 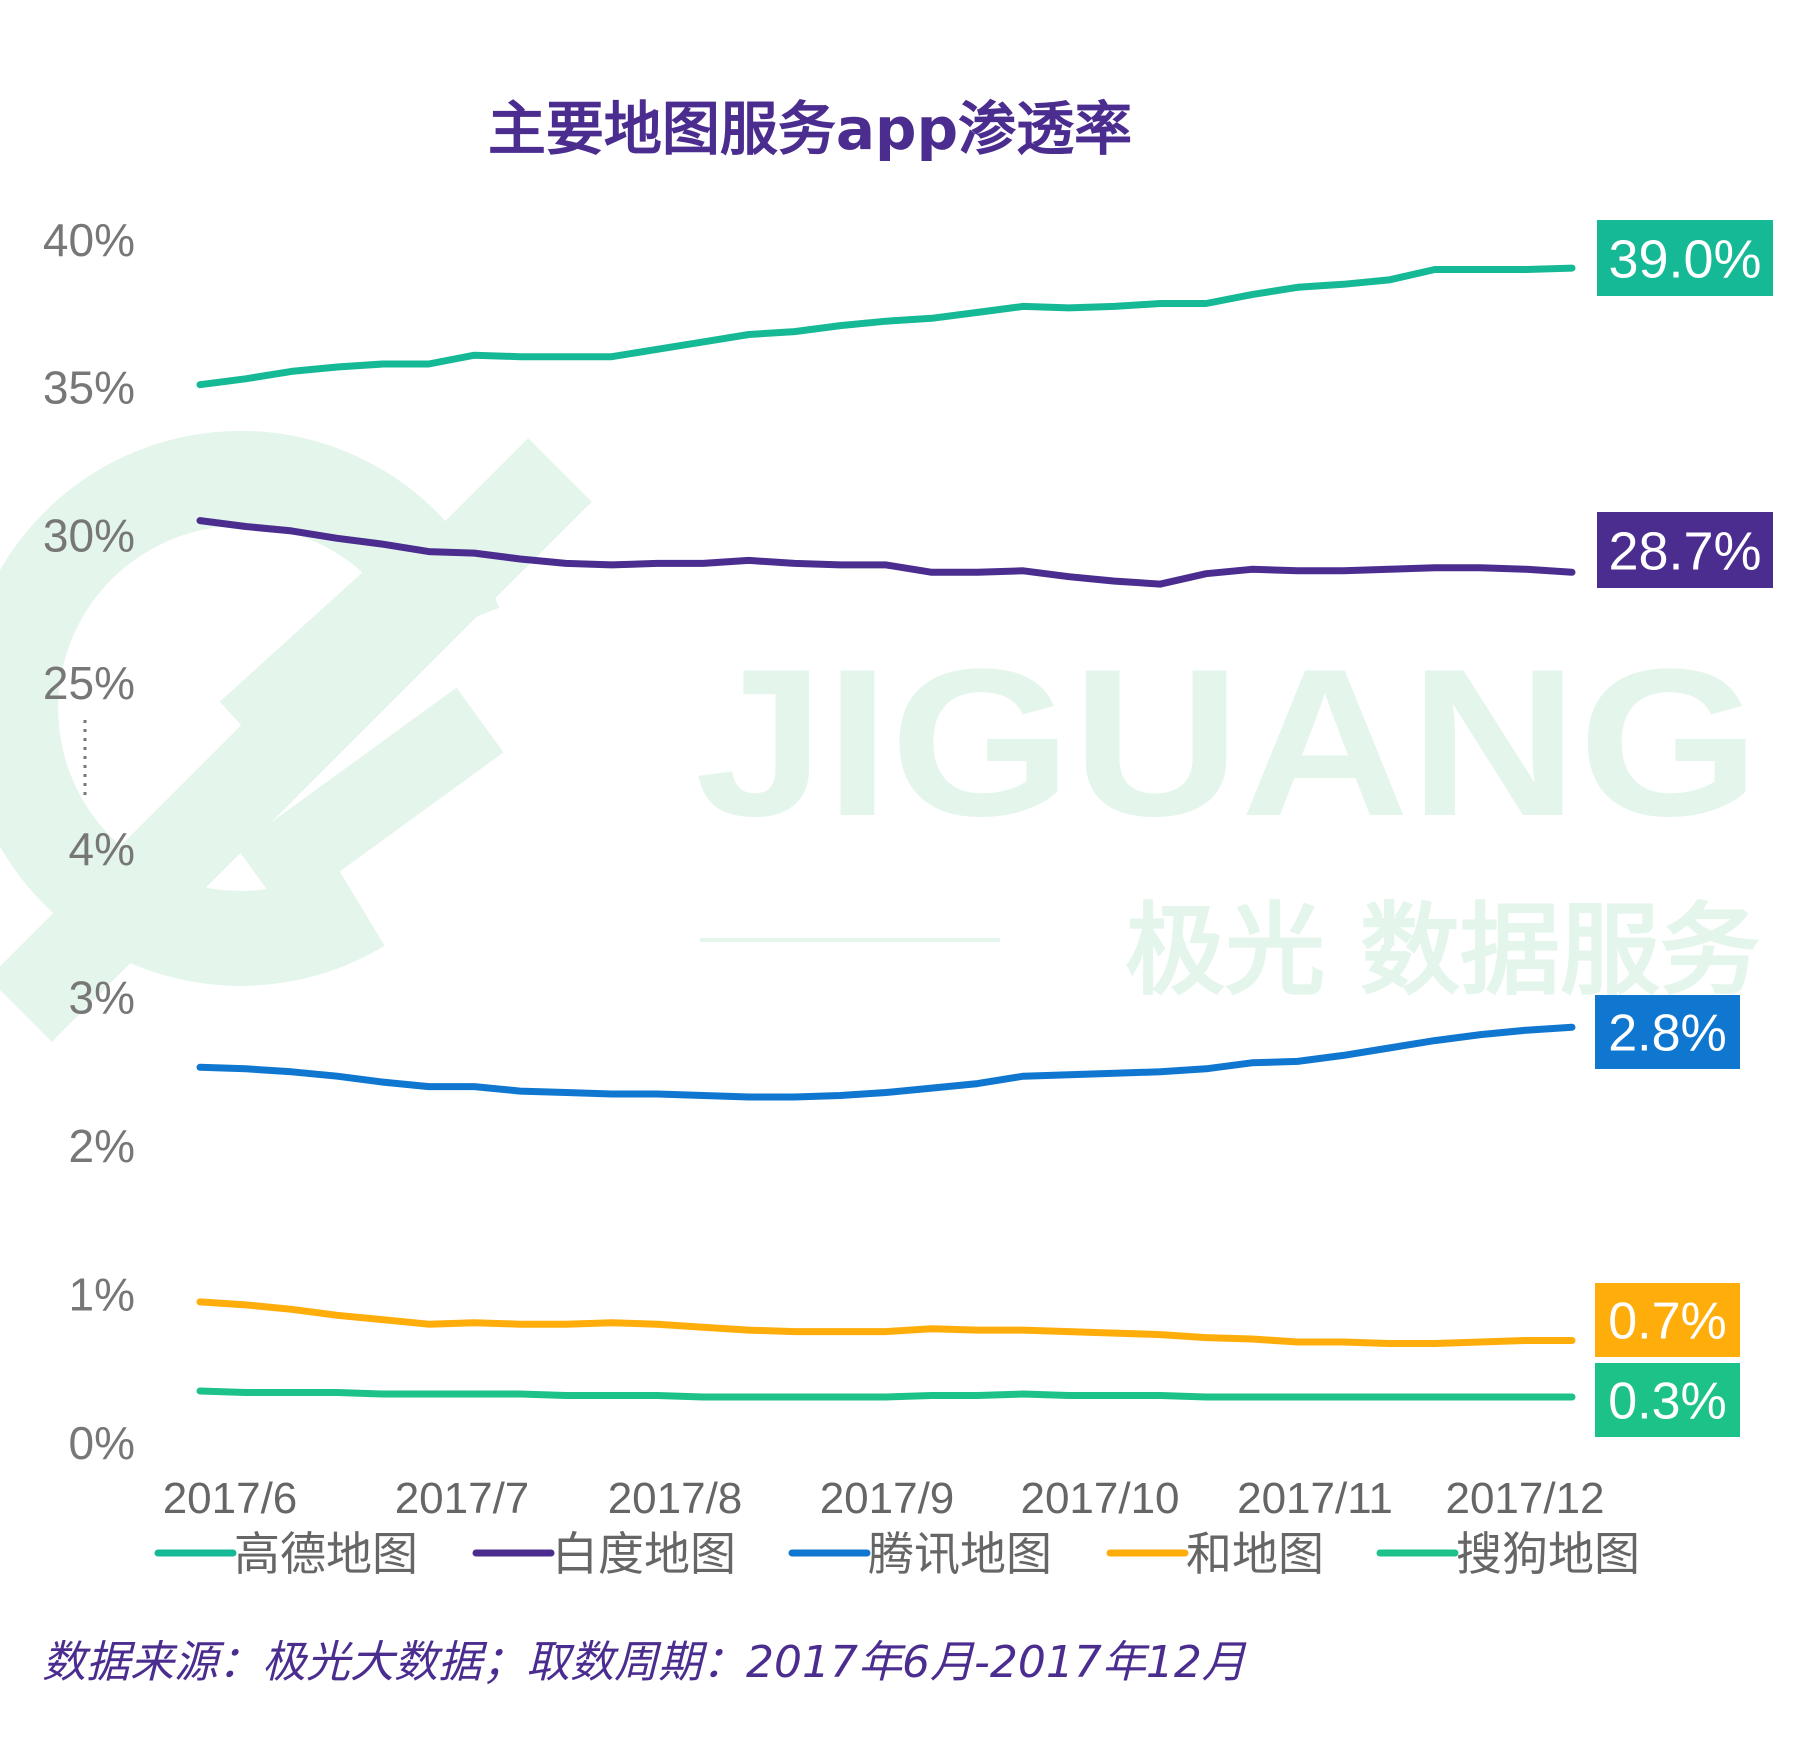 I want to click on y-tick-label: 4%, so click(x=102, y=849).